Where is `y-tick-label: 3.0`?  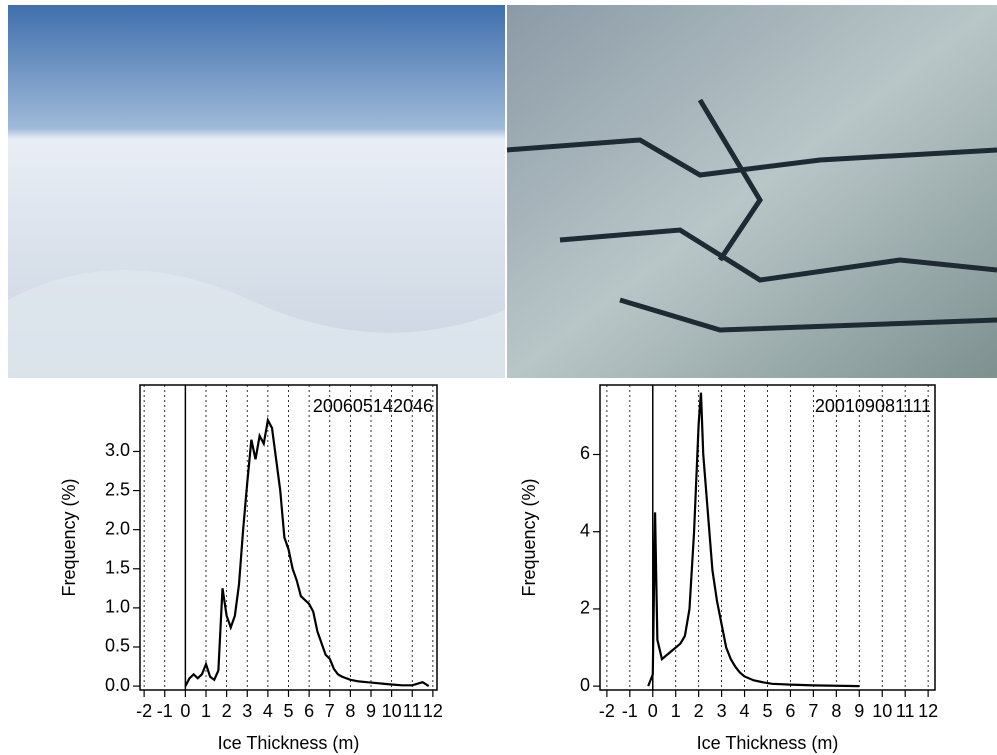
y-tick-label: 3.0 is located at coordinates (117, 450).